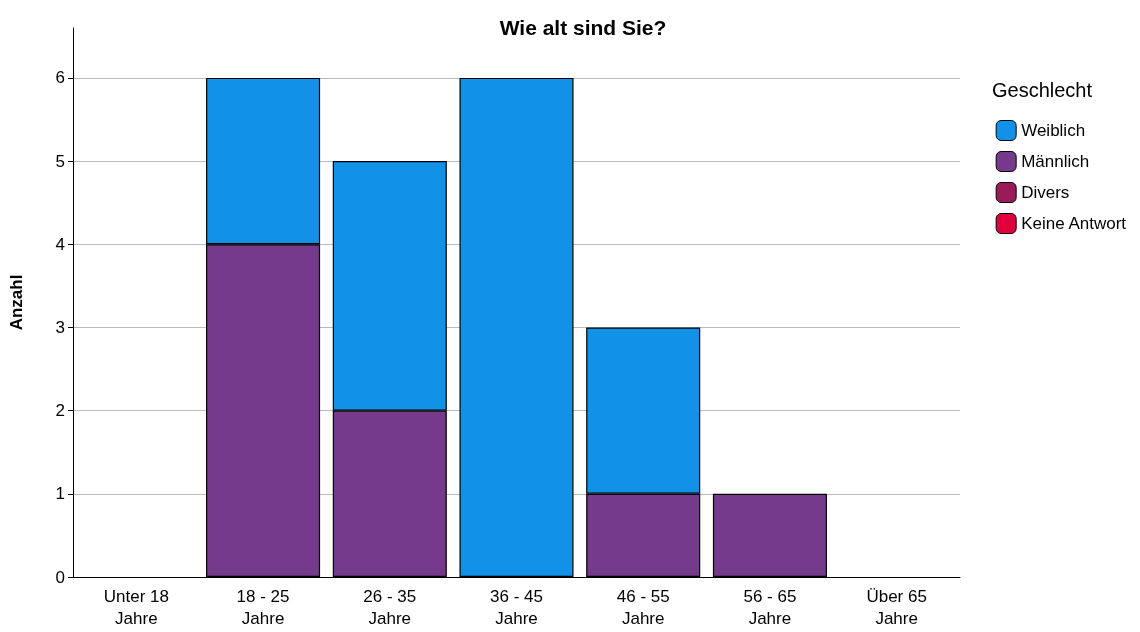 The image size is (1140, 632). Describe the element at coordinates (263, 607) in the screenshot. I see `x-tick-label: 18 - 25 Jahre` at that location.